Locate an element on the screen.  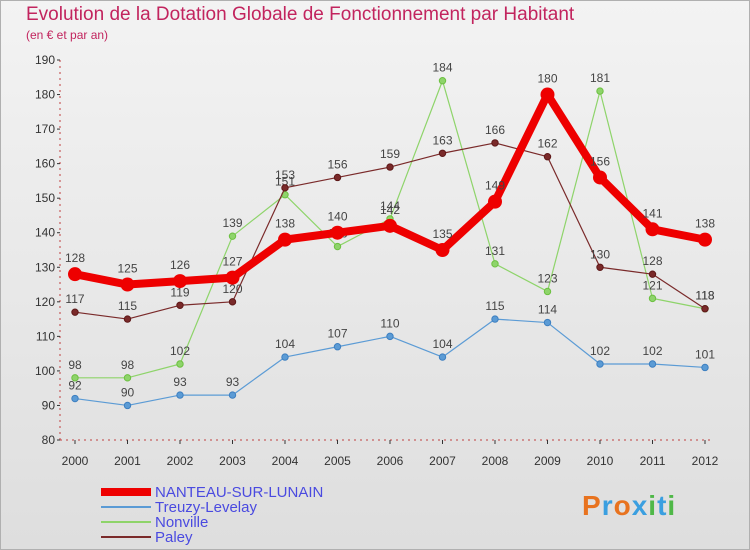
data-label: 110 is located at coordinates (389, 323).